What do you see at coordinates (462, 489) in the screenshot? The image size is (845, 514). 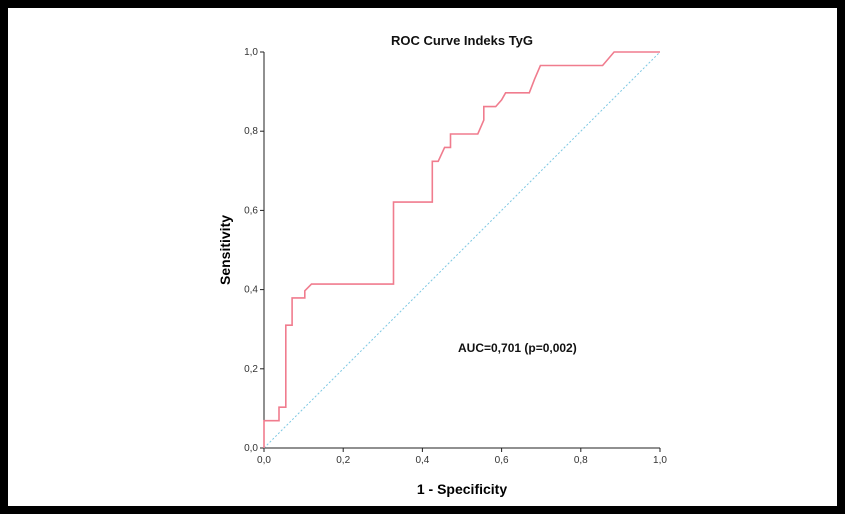 I see `x-axis-title: 1 - Specificity` at bounding box center [462, 489].